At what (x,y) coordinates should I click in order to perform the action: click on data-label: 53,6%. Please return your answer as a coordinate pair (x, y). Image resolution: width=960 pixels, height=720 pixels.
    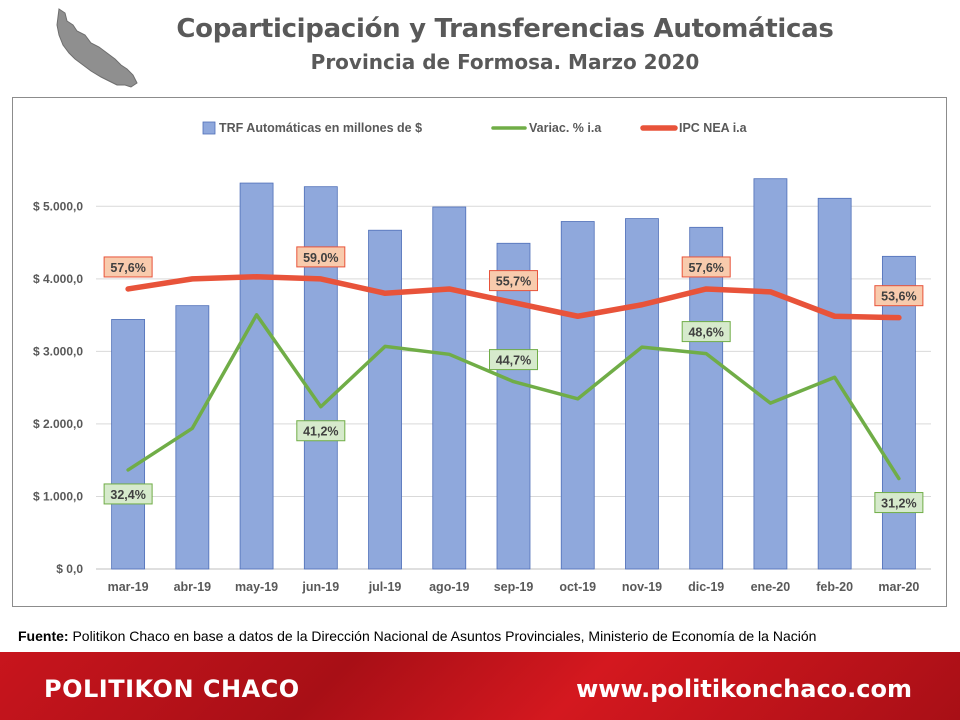
    Looking at the image, I should click on (899, 296).